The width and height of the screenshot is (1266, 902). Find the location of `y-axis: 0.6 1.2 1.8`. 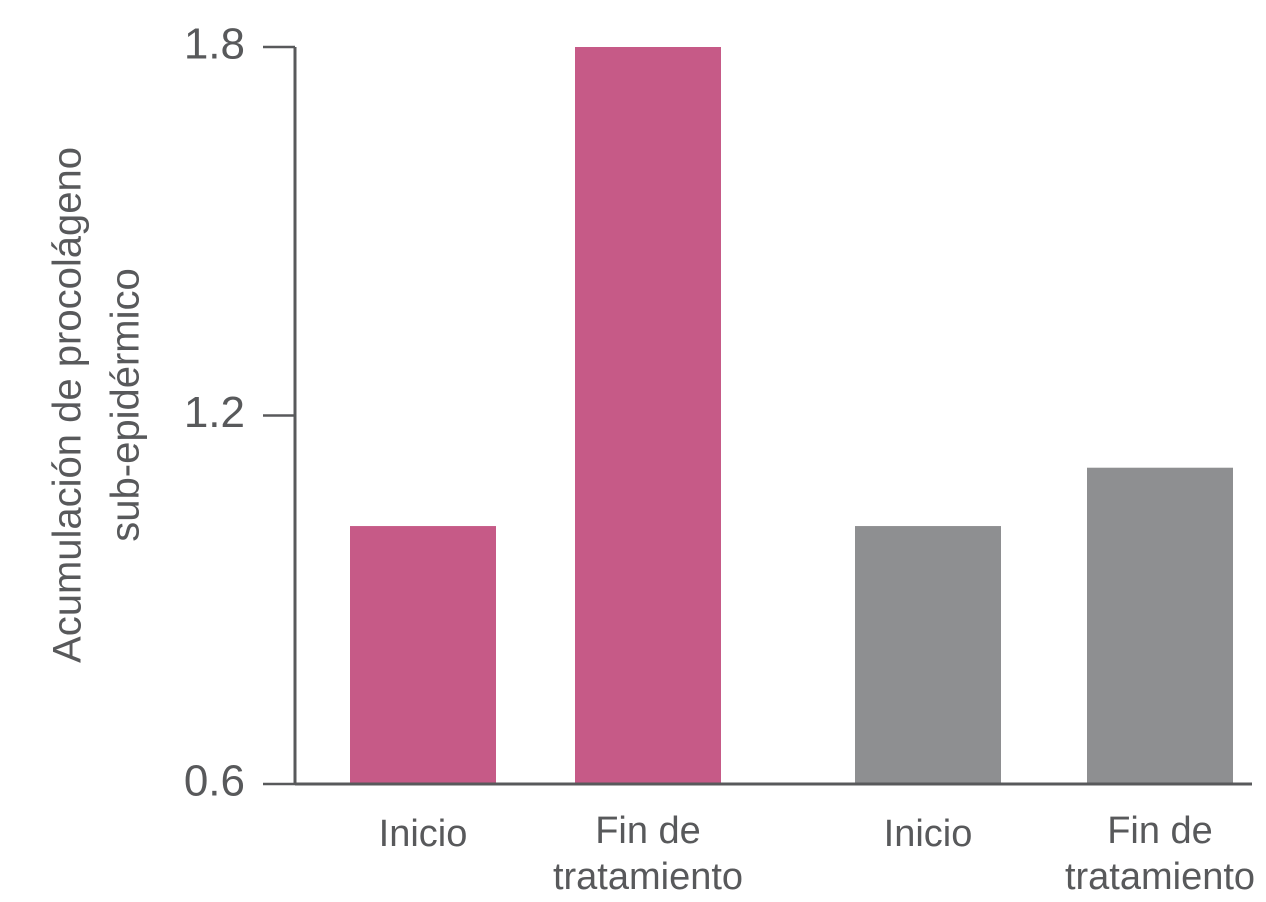

y-axis: 0.6 1.2 1.8 is located at coordinates (240, 413).